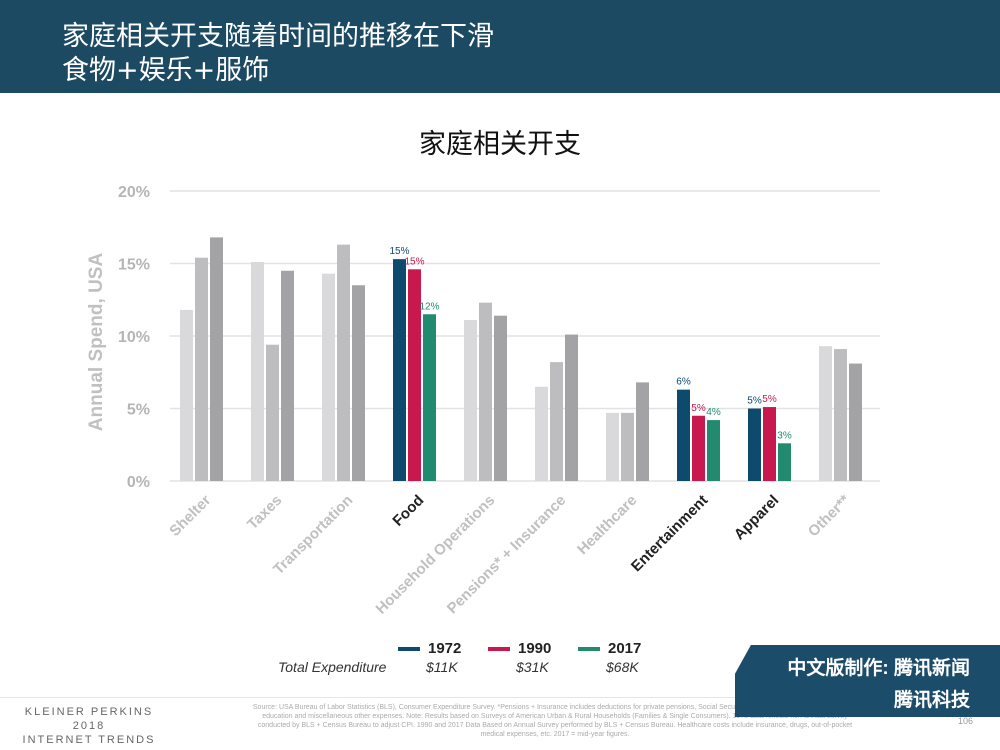 The height and width of the screenshot is (750, 1000). Describe the element at coordinates (201, 369) in the screenshot. I see `bar-shelter-1990` at that location.